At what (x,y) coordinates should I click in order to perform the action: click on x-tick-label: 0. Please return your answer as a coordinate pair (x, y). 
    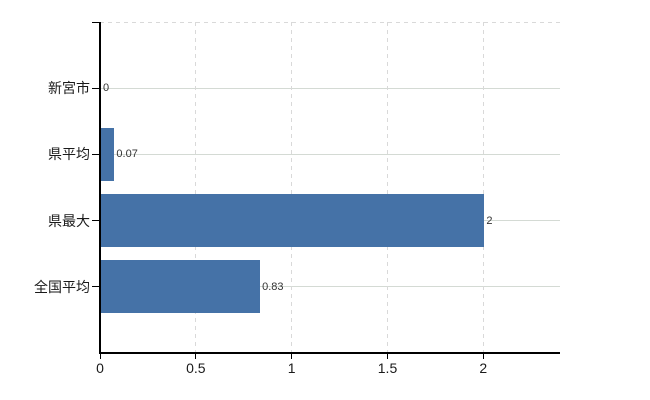
    Looking at the image, I should click on (100, 368).